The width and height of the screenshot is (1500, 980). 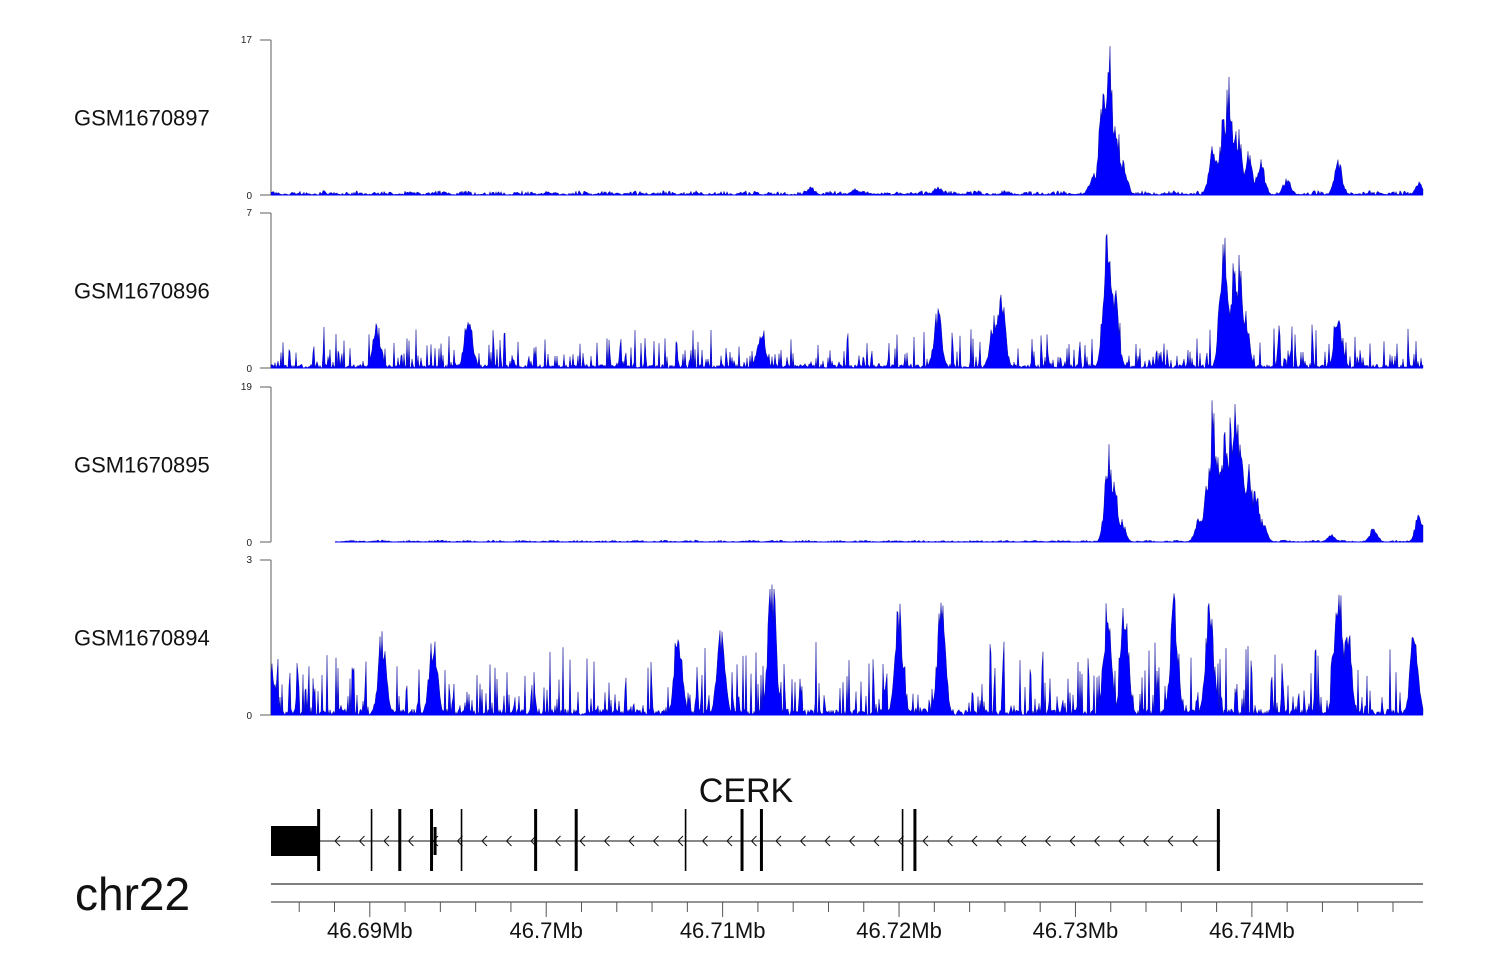 What do you see at coordinates (142, 465) in the screenshot?
I see `track-label: GSM1670895` at bounding box center [142, 465].